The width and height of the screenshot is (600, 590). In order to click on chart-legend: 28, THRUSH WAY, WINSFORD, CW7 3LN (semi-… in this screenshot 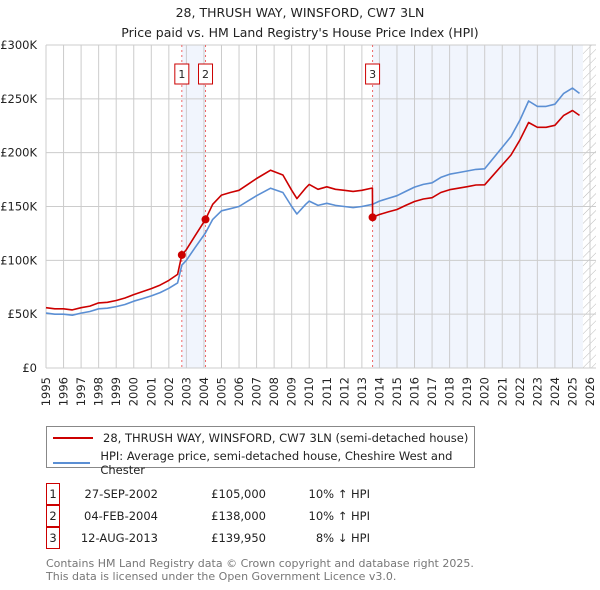, I will do `click(260, 451)`.